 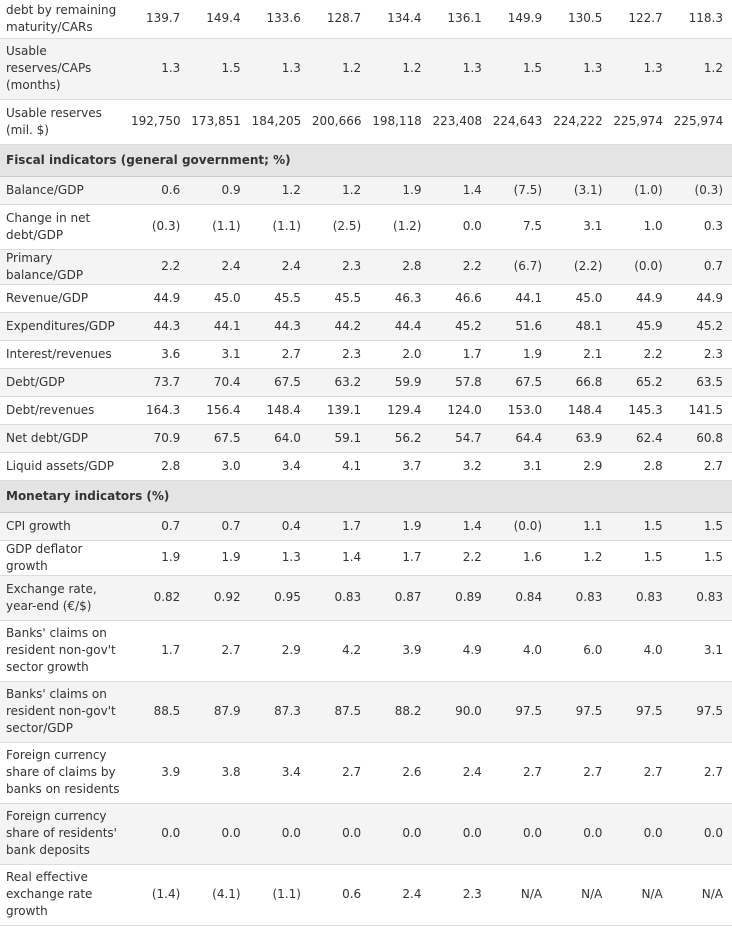 I want to click on value-cell: 153.0, so click(x=521, y=410).